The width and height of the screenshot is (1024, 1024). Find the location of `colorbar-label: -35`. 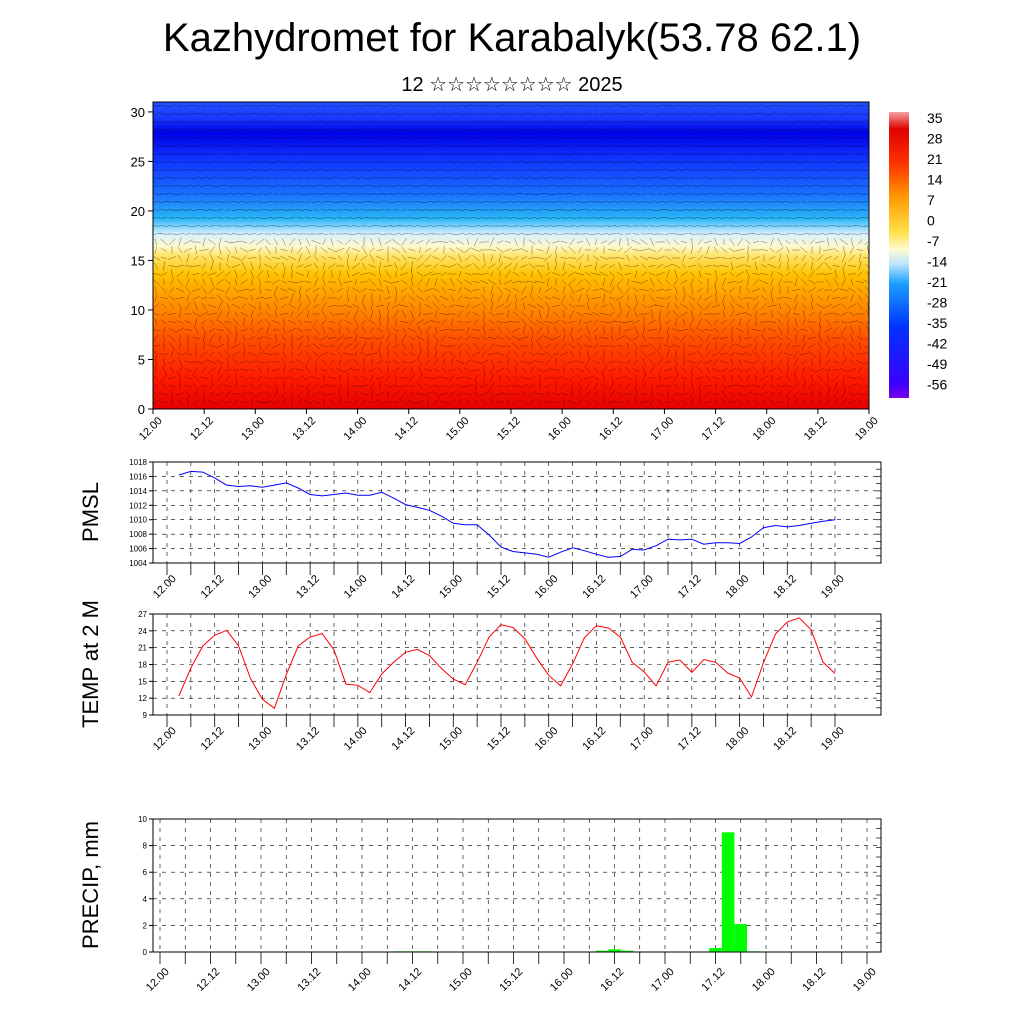

colorbar-label: -35 is located at coordinates (937, 323).